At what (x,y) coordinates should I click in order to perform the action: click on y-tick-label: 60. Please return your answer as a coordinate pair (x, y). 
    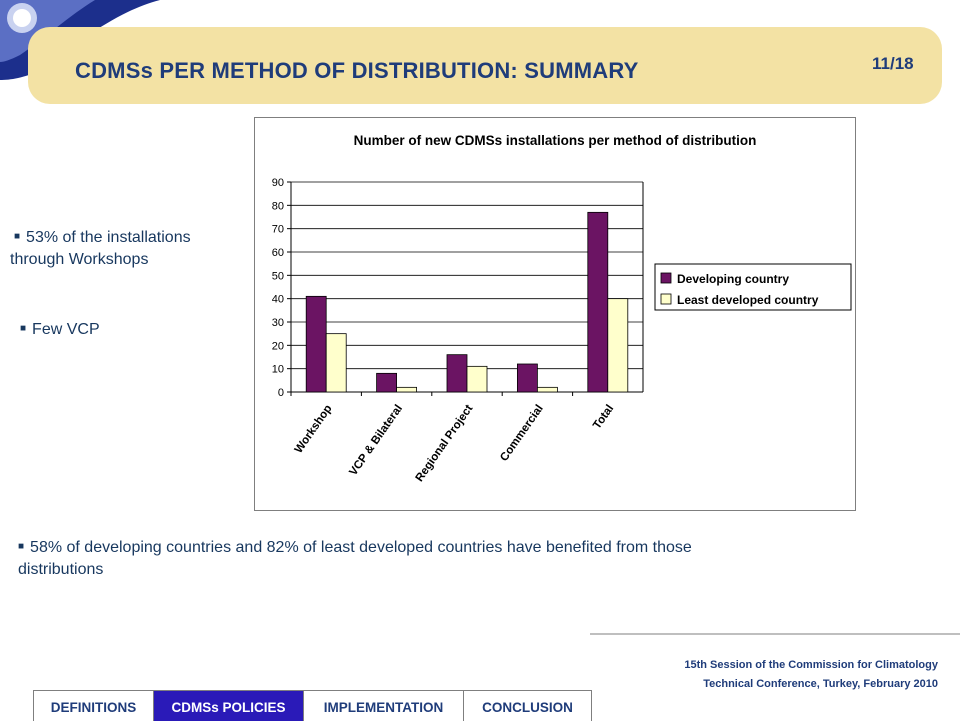
    Looking at the image, I should click on (278, 253).